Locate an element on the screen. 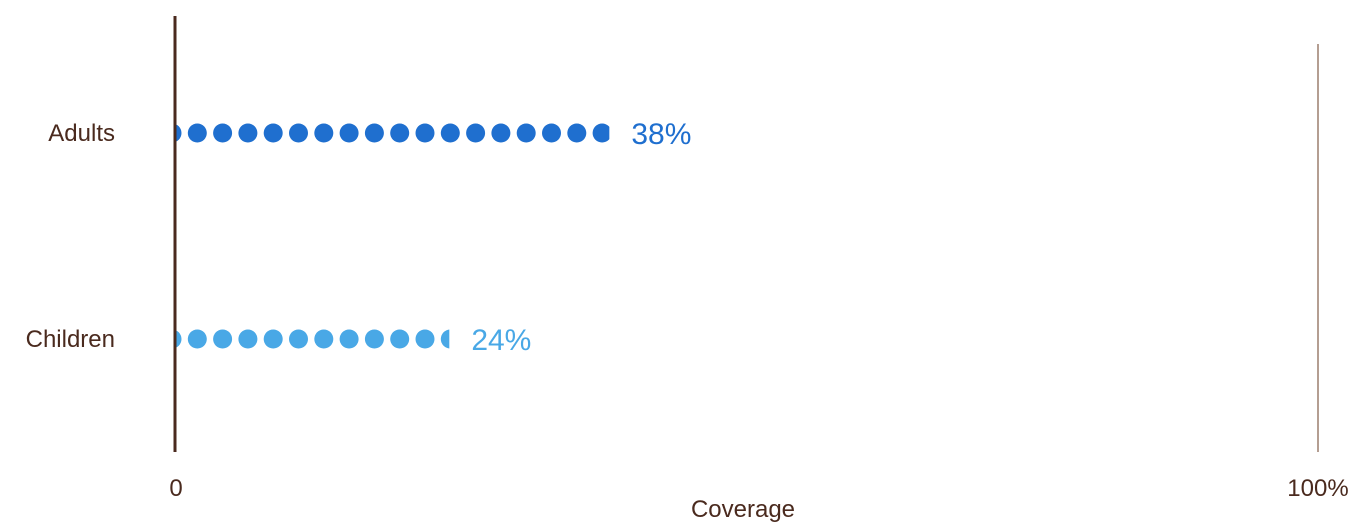 Image resolution: width=1358 pixels, height=526 pixels. x-tick-label-100: 100% is located at coordinates (1317, 488).